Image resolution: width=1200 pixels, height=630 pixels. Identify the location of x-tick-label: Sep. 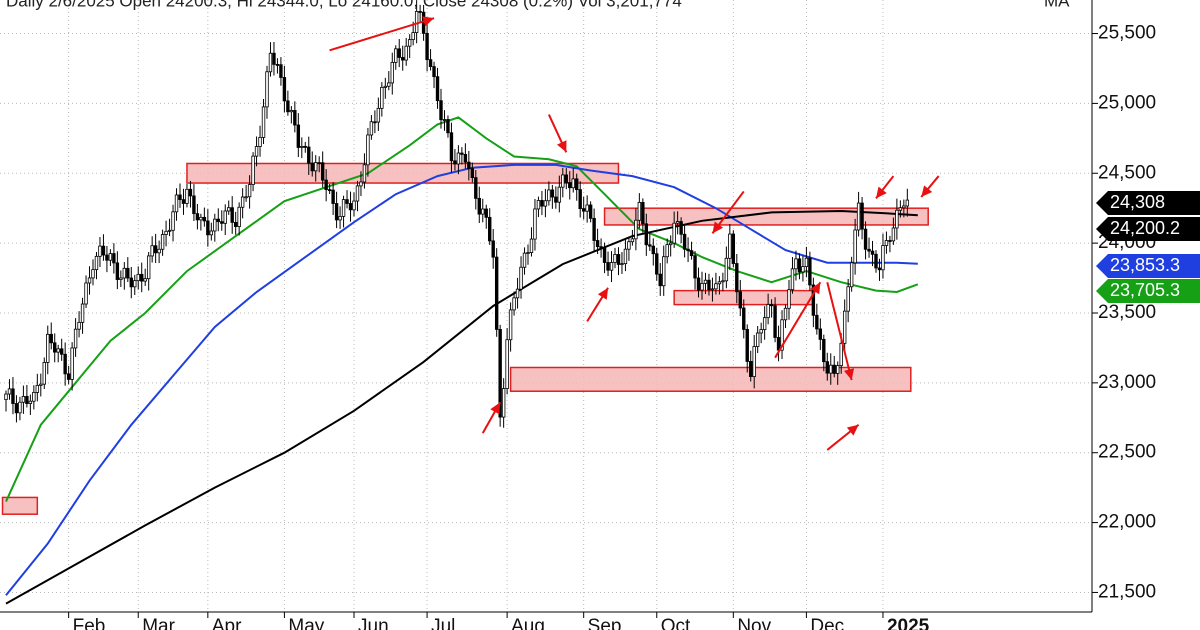
(605, 623).